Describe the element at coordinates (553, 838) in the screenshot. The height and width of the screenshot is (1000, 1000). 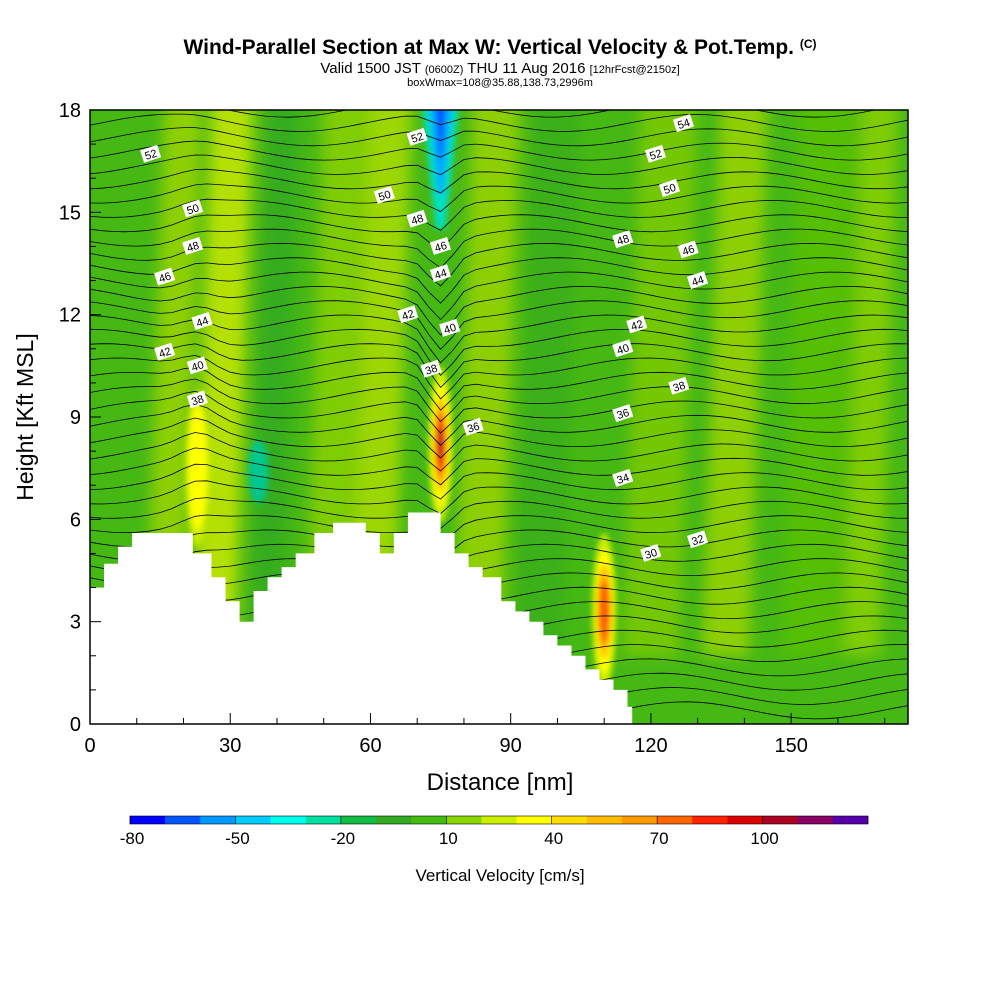
I see `colorbar-tick-label: 40` at that location.